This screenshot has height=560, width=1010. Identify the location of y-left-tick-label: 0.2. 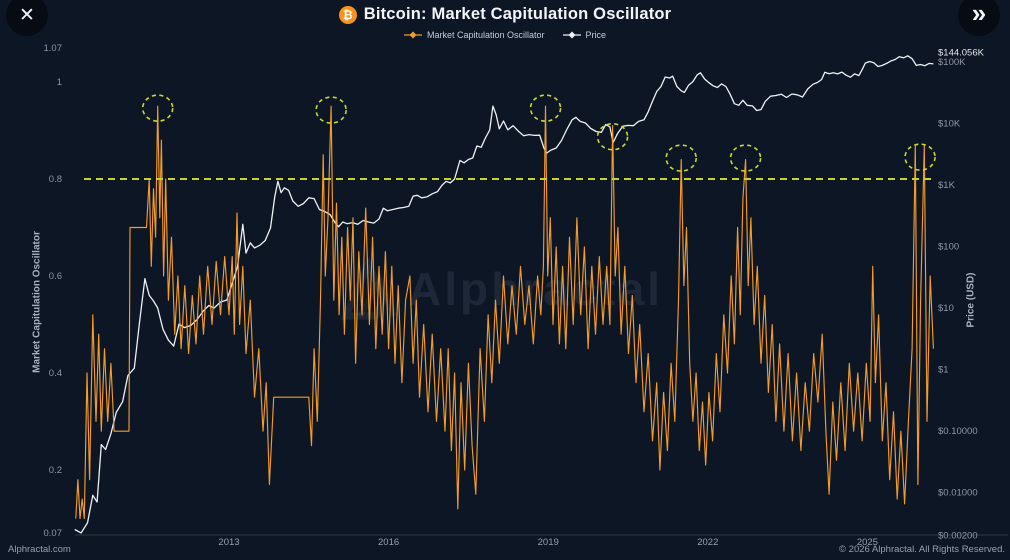
(55, 470).